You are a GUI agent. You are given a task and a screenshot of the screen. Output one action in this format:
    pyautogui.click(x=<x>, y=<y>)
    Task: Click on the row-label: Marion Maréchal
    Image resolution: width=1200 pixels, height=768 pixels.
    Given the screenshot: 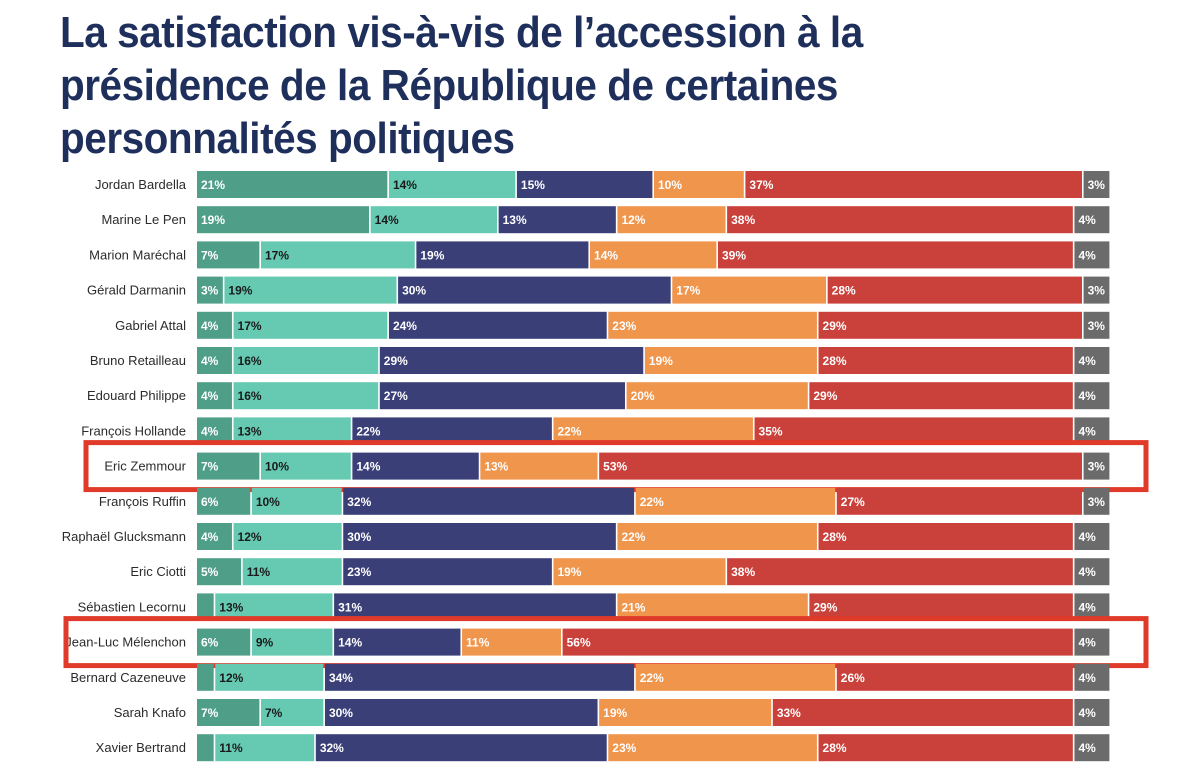 What is the action you would take?
    pyautogui.click(x=137, y=254)
    